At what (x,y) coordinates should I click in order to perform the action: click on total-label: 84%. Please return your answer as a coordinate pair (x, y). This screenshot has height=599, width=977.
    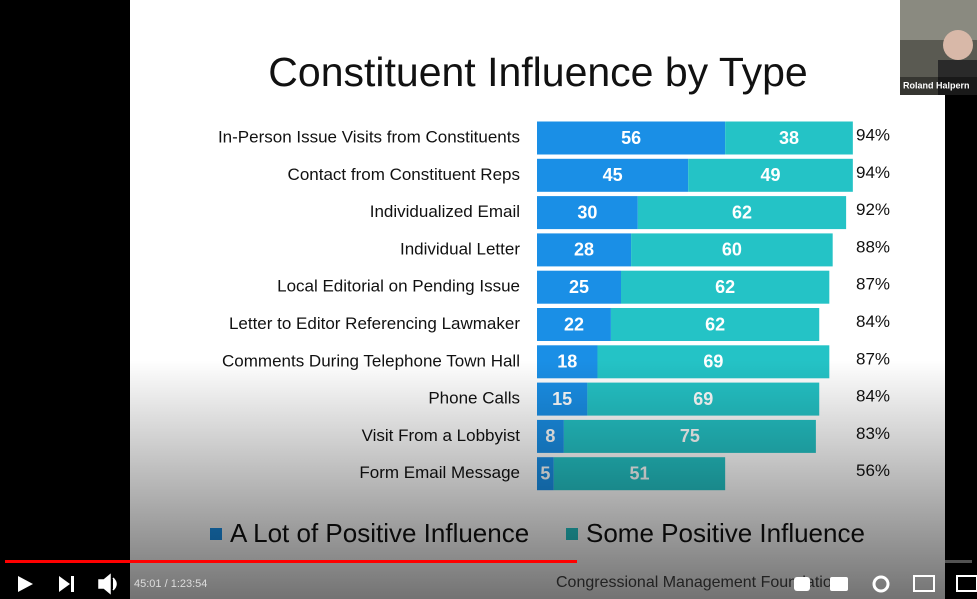
    Looking at the image, I should click on (873, 321).